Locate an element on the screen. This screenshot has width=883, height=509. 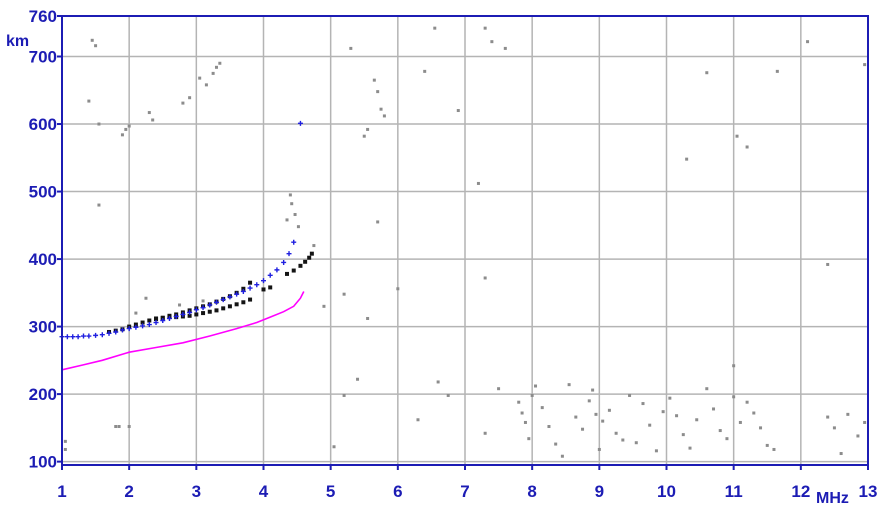
x-tick-label: 6 is located at coordinates (397, 491).